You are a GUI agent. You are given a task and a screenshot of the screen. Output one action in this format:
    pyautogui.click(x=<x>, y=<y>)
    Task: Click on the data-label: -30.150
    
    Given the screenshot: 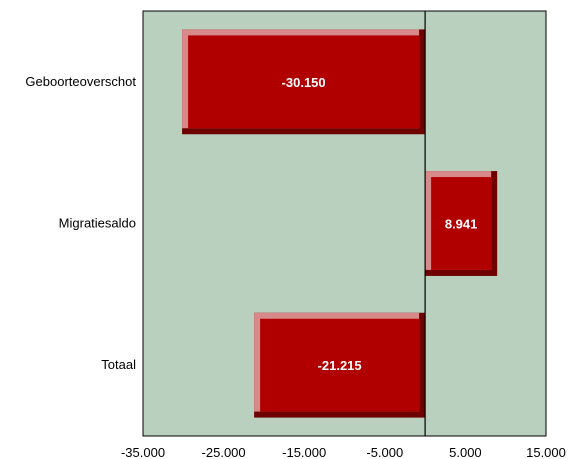 What is the action you would take?
    pyautogui.click(x=304, y=82)
    